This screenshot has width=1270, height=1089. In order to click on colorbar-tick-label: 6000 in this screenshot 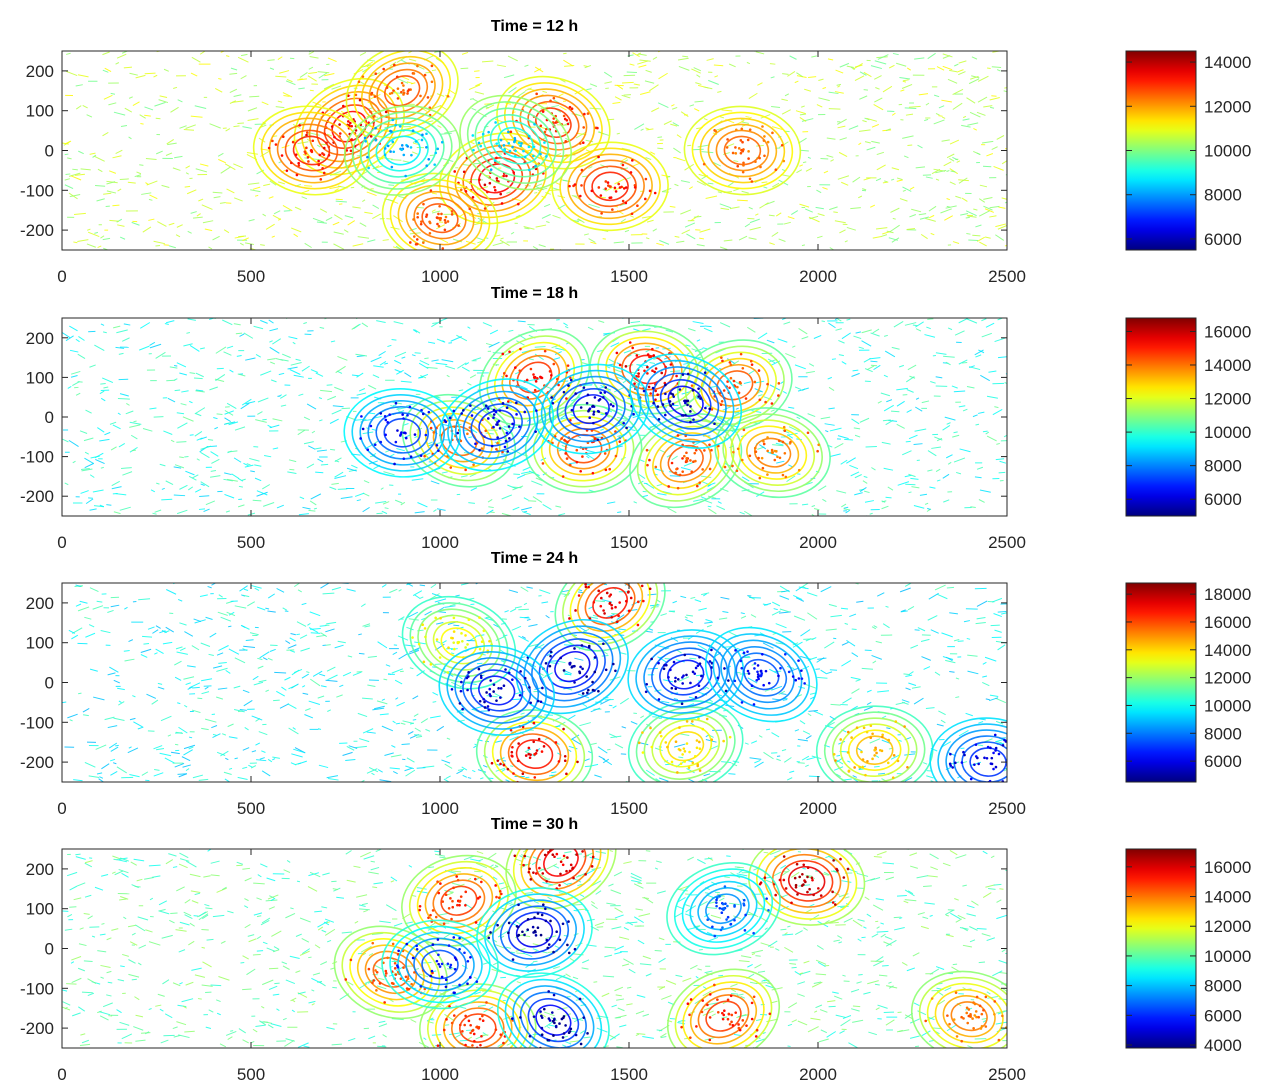, I will do `click(1223, 761)`.